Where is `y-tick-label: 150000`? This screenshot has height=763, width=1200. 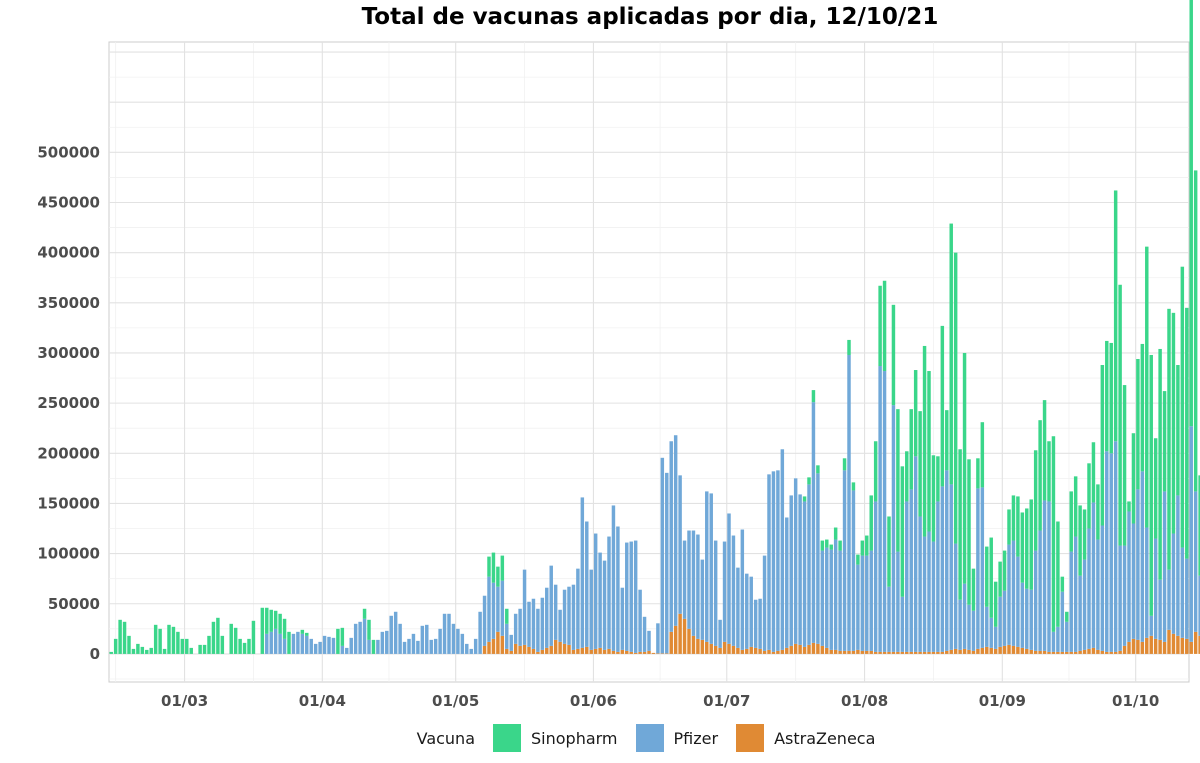
y-tick-label: 150000 is located at coordinates (68, 503).